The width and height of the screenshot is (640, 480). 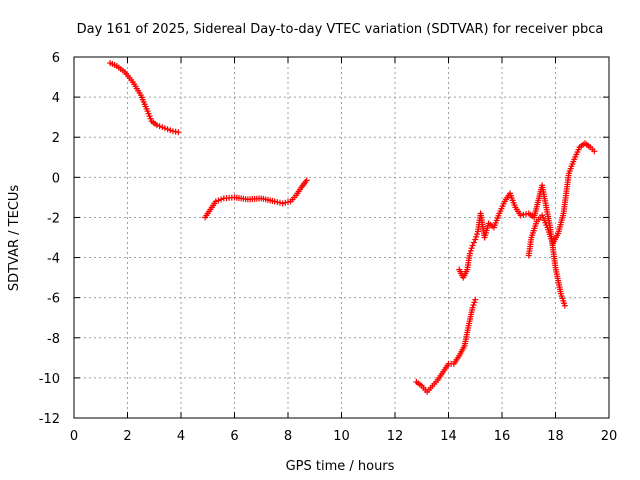 I want to click on y-tick-label: -10, so click(x=49, y=379).